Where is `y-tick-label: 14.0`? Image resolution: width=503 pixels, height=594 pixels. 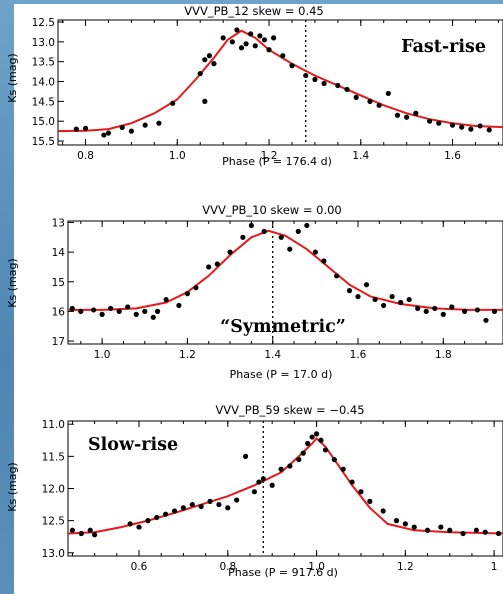
y-tick-label: 14.0 is located at coordinates (43, 83).